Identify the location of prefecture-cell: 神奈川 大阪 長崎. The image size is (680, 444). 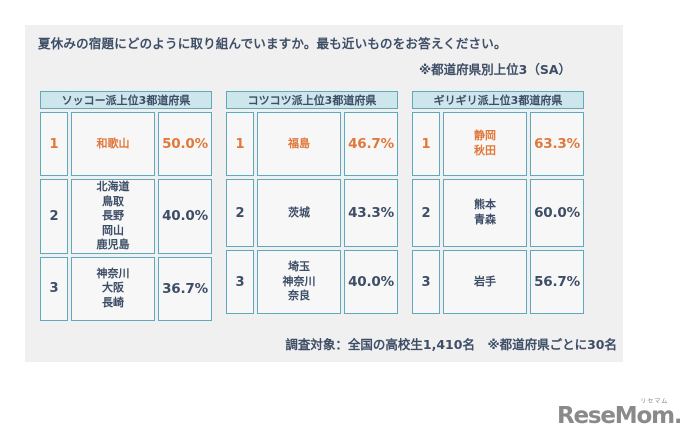
(113, 288).